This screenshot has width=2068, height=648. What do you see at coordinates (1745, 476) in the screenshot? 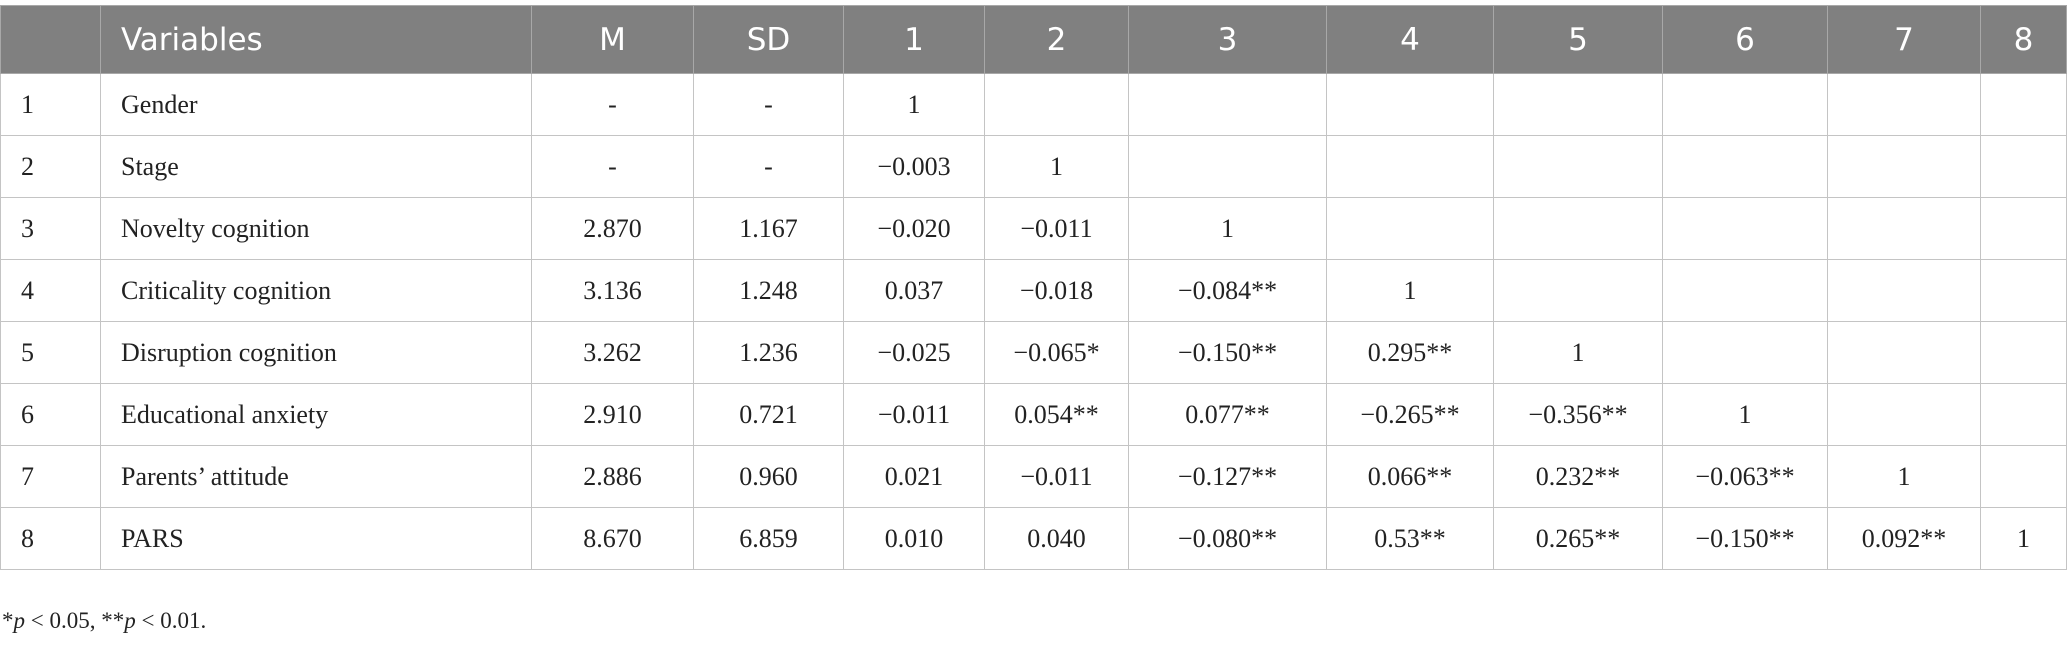
I see `table-cell: −0.063**` at bounding box center [1745, 476].